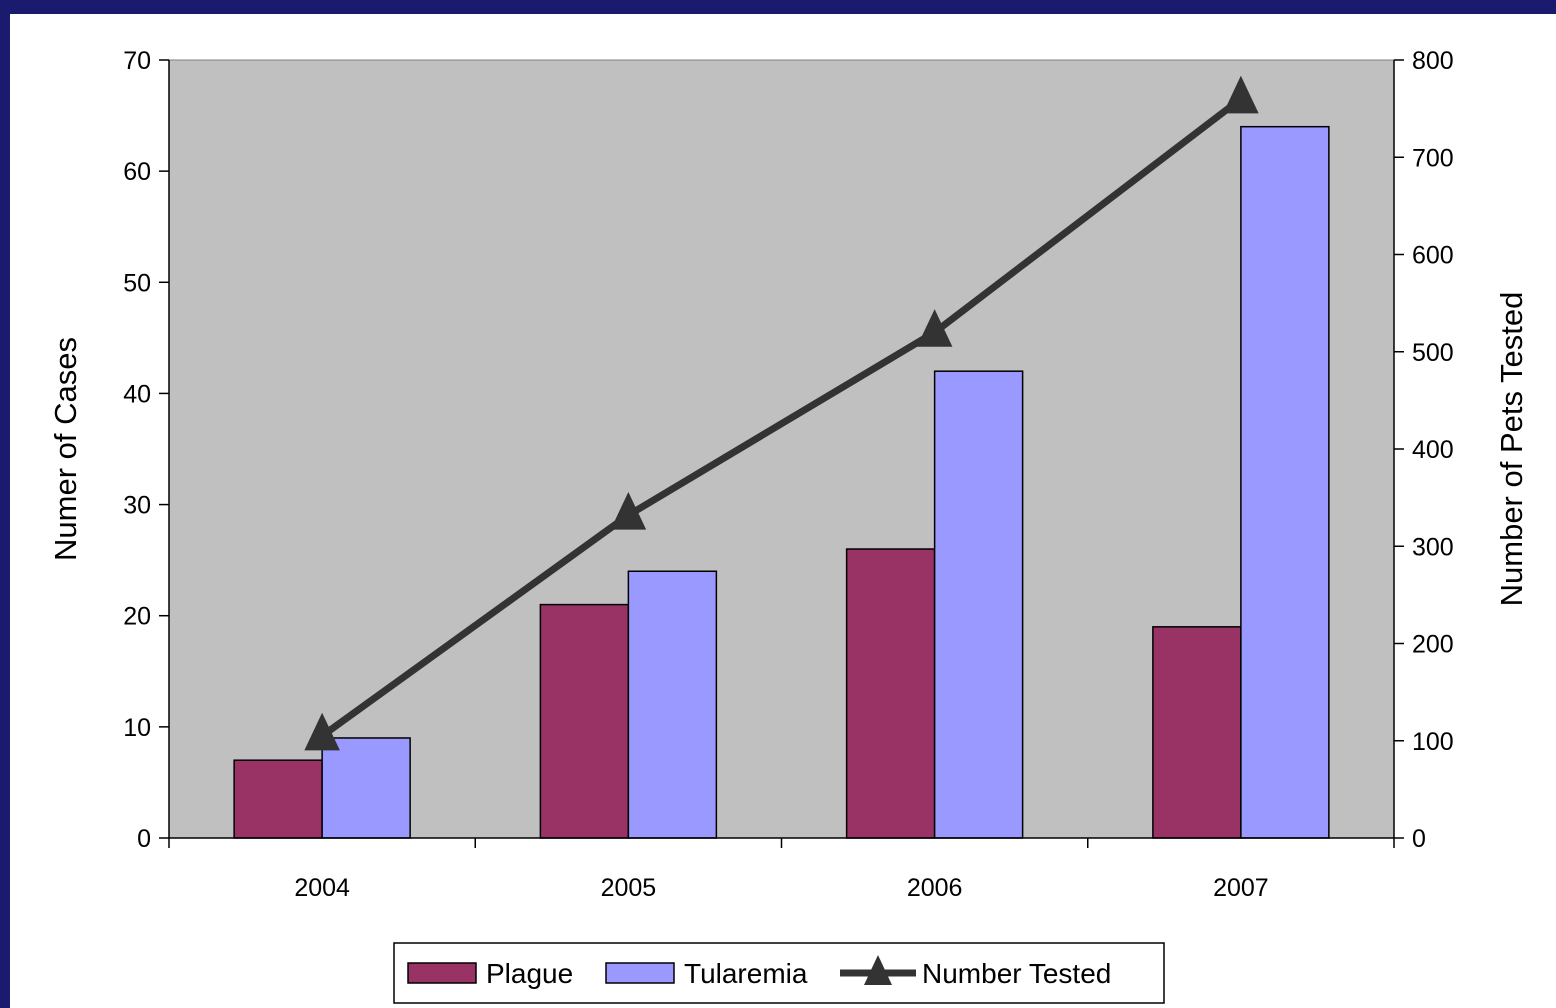 Image resolution: width=1556 pixels, height=1008 pixels. What do you see at coordinates (442, 973) in the screenshot?
I see `legend-swatch-plague` at bounding box center [442, 973].